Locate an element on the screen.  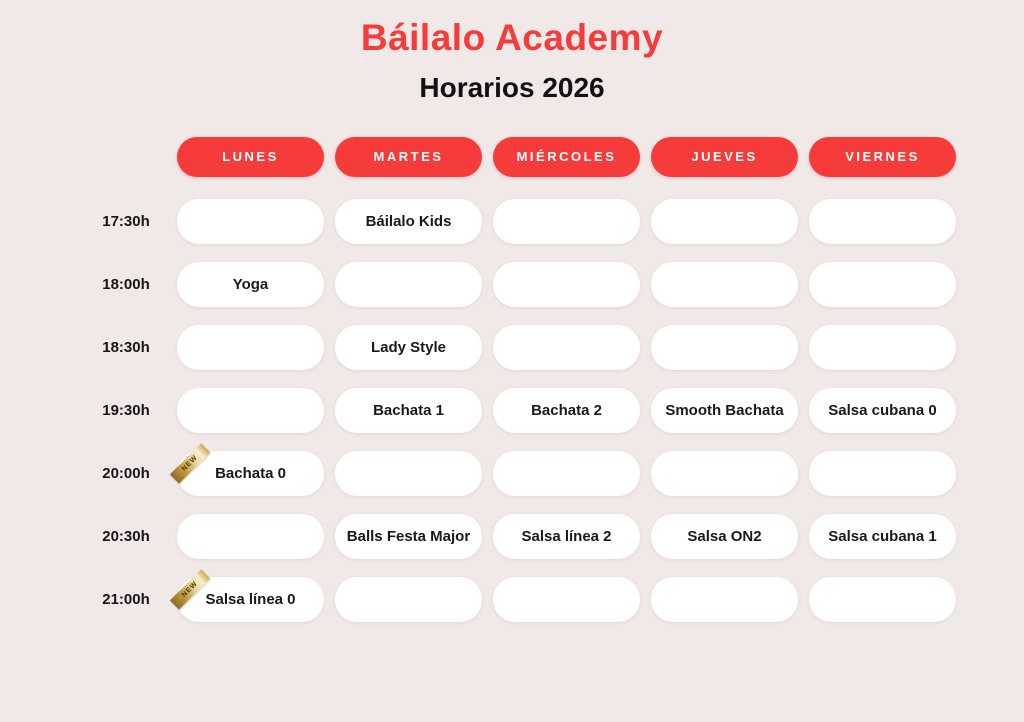
cell-lunes-2100: NEW Salsa línea 0 is located at coordinates (246, 595).